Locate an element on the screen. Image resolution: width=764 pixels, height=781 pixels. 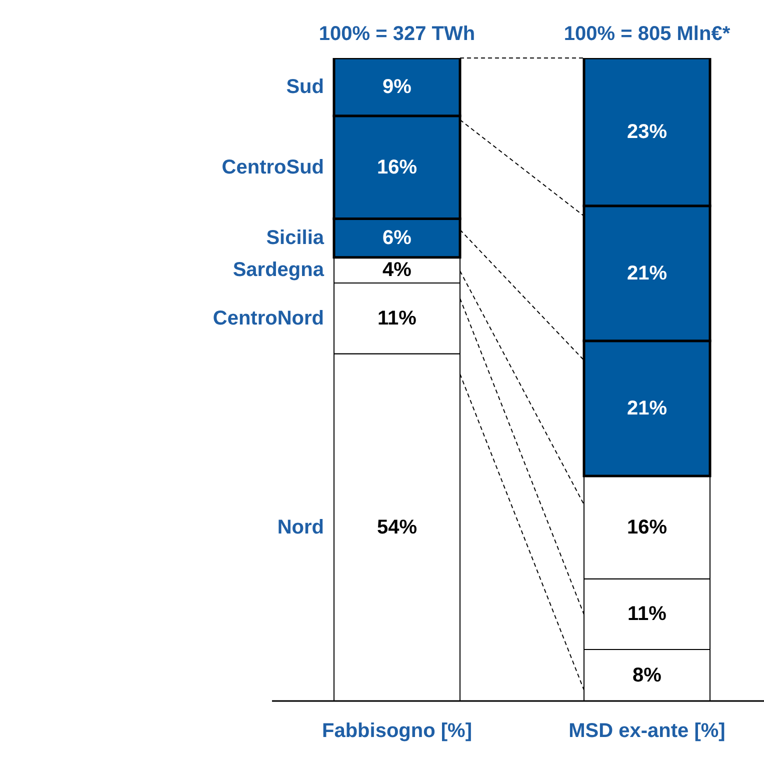
data-label: 6% is located at coordinates (397, 238).